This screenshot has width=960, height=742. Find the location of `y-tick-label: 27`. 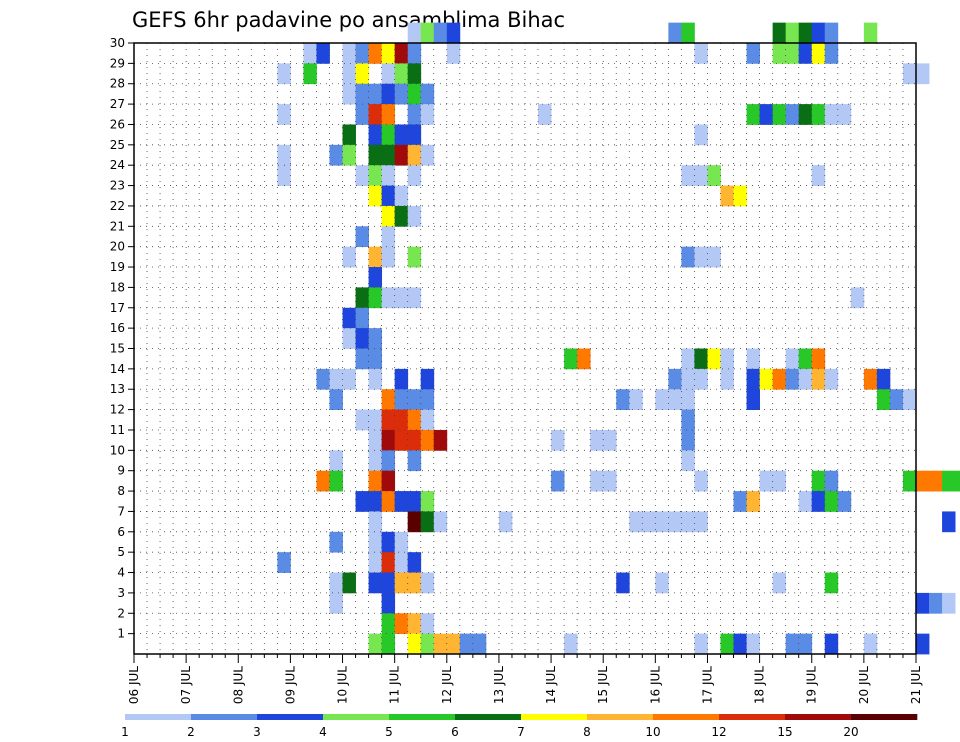

y-tick-label: 27 is located at coordinates (117, 104).